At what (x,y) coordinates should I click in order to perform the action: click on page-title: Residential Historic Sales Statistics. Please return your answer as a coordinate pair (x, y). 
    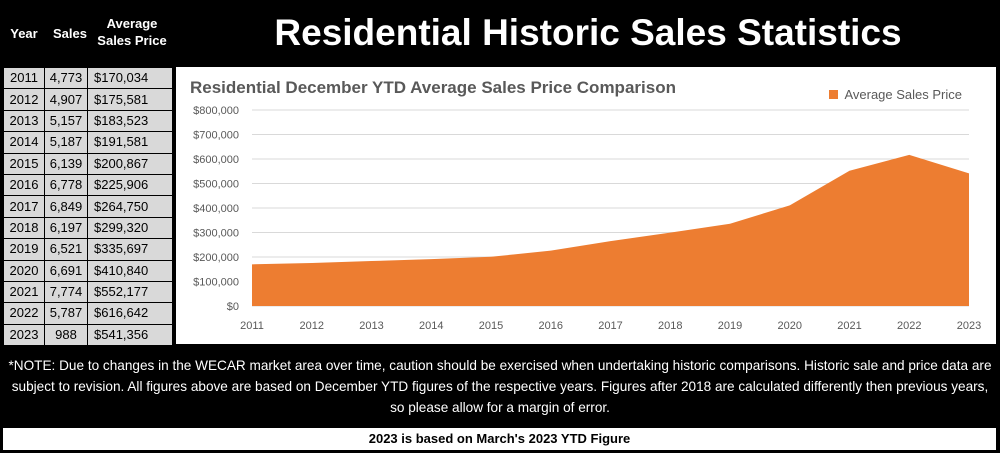
    Looking at the image, I should click on (588, 32).